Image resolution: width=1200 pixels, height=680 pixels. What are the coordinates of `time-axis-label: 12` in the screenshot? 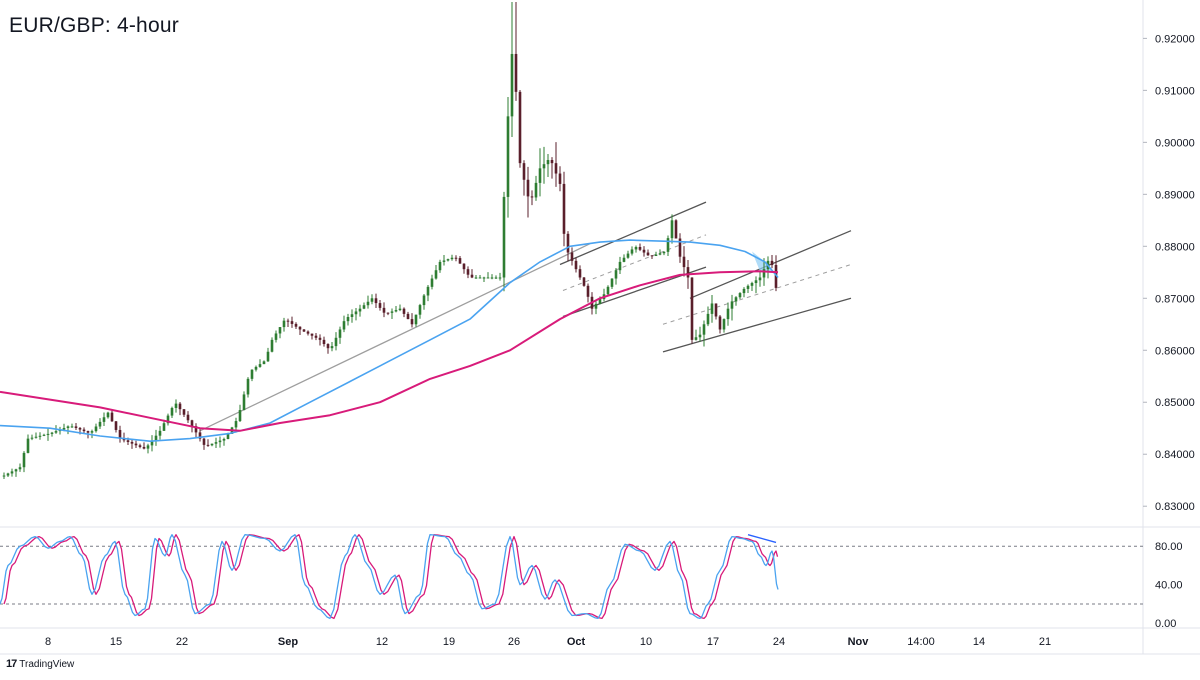 It's located at (382, 642).